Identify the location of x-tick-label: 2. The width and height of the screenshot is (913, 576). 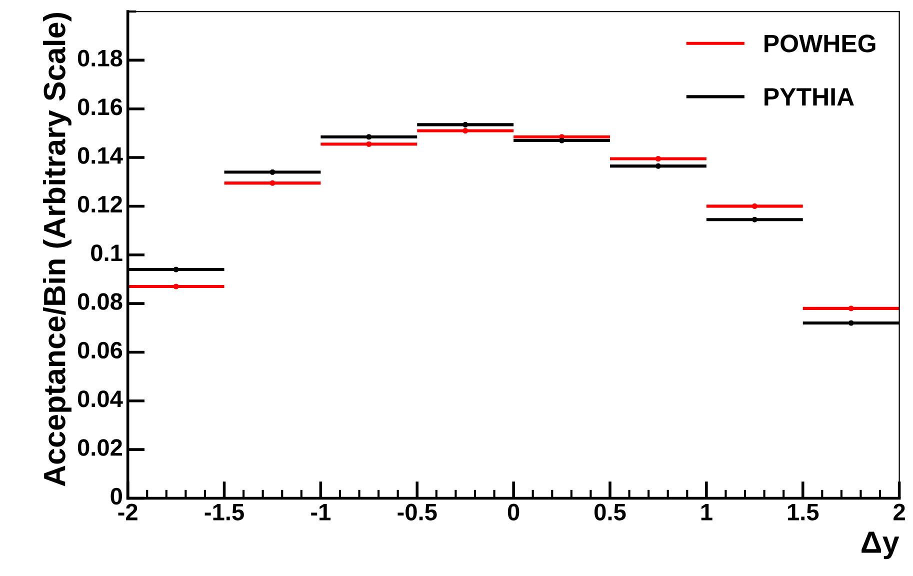
(899, 512).